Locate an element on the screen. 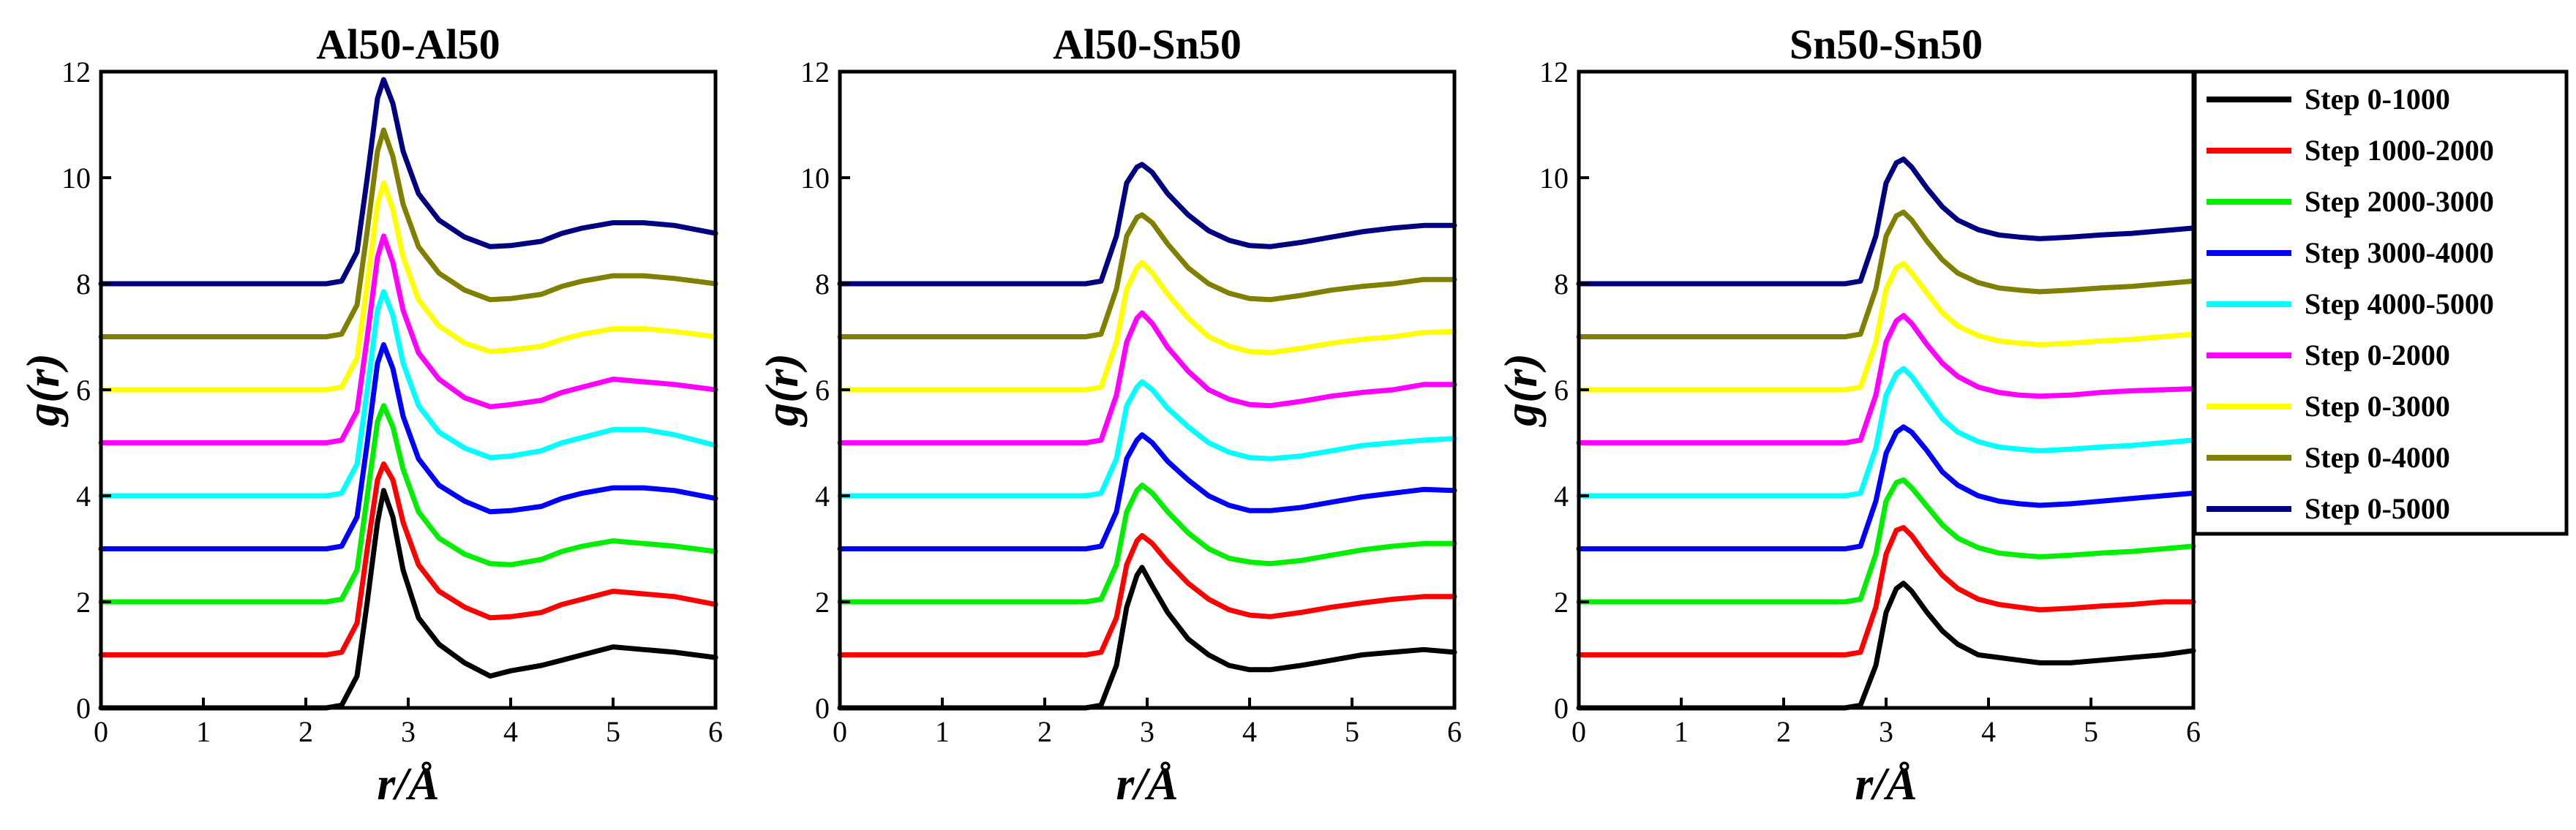 The width and height of the screenshot is (2576, 830). legend-entry: Step 0-1000 is located at coordinates (2328, 99).